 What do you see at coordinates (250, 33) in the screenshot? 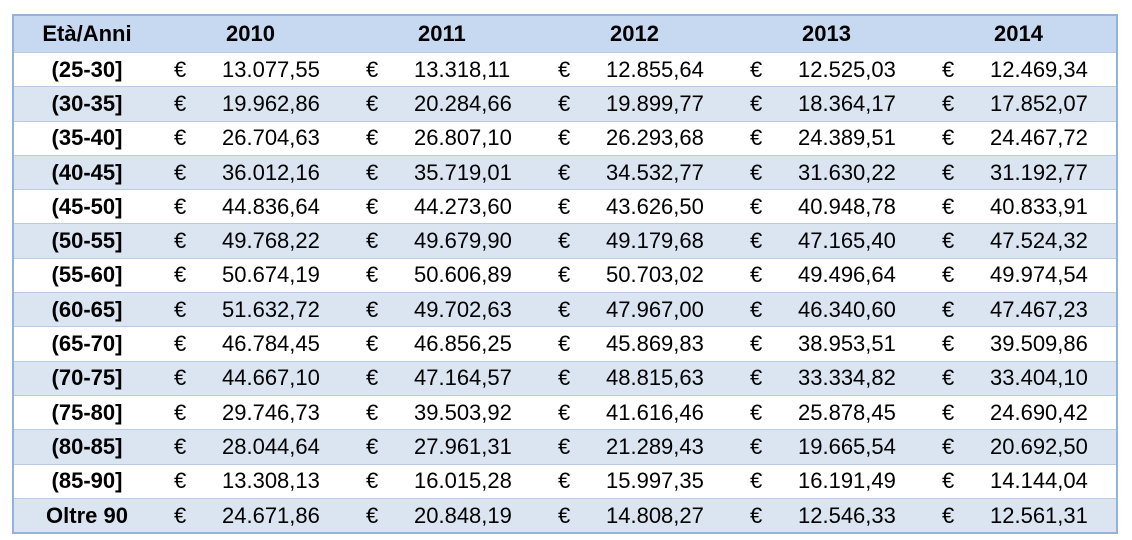
I see `header-cell: 2010` at bounding box center [250, 33].